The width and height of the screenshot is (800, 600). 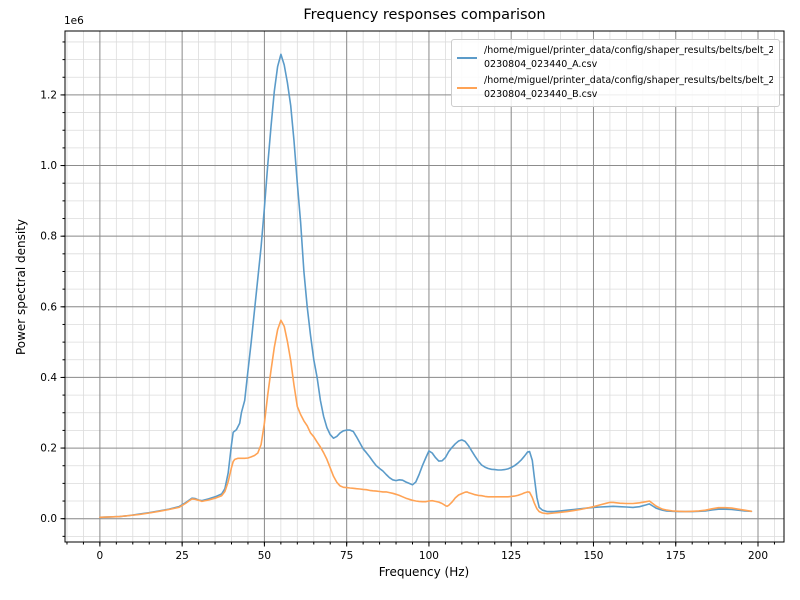 I want to click on x-tick-label: 75, so click(x=346, y=556).